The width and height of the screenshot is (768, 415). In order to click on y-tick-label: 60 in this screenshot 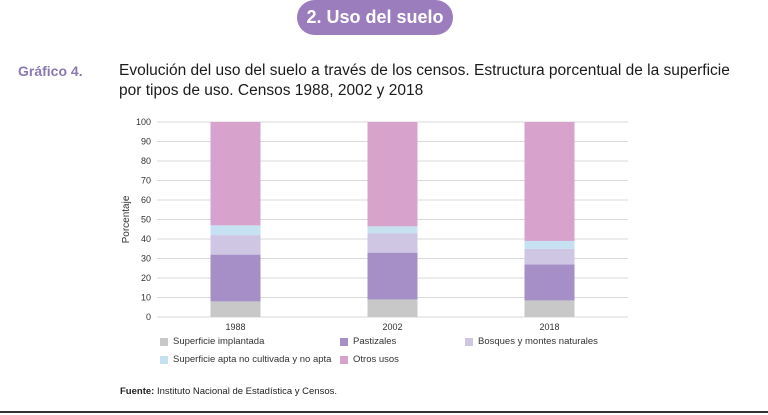, I will do `click(146, 200)`.